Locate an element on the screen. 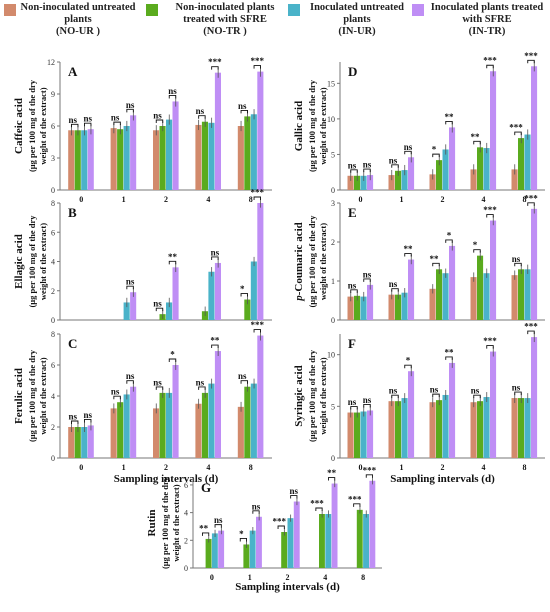 The height and width of the screenshot is (612, 550). y-axis-title: Caffeic acid is located at coordinates (19, 126).